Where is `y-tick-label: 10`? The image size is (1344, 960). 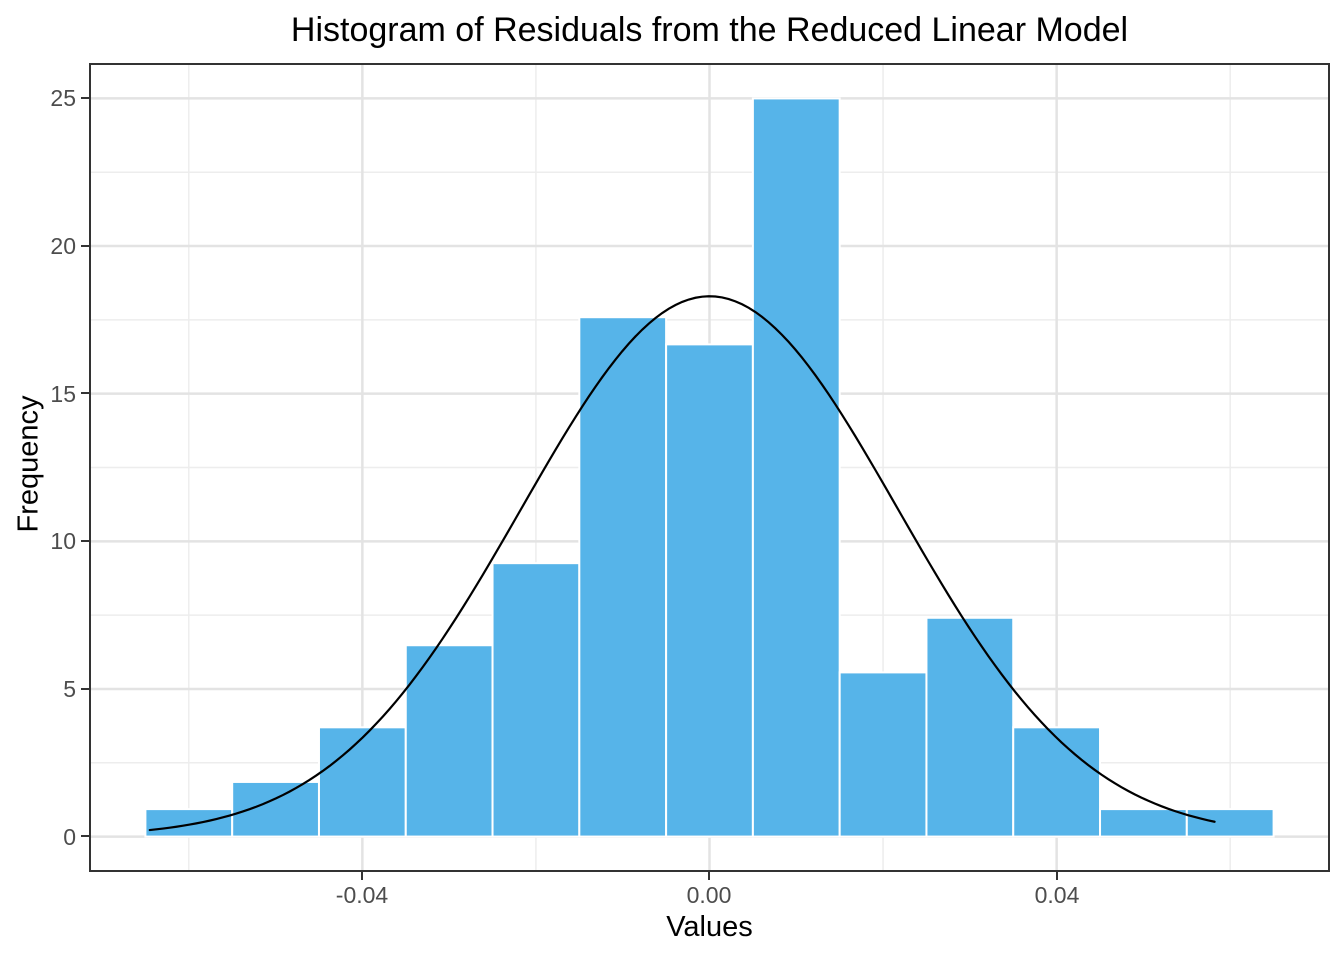
y-tick-label: 10 is located at coordinates (63, 541).